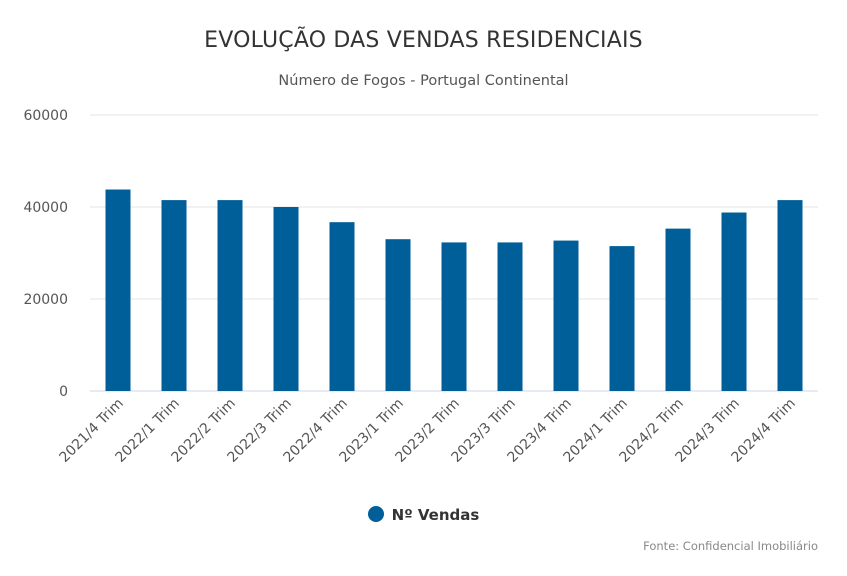 This screenshot has width=847, height=576. I want to click on y-tick-label: 60000, so click(45, 116).